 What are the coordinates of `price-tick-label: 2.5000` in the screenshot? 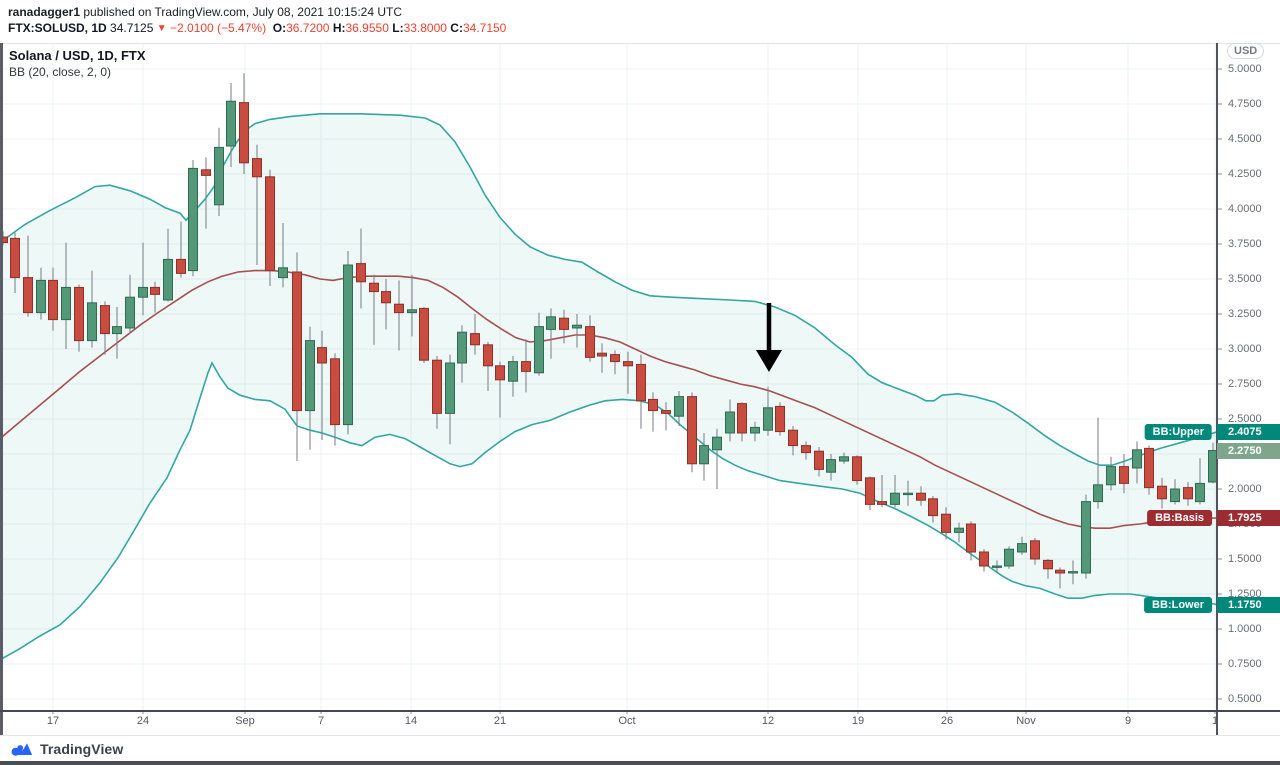 It's located at (1245, 419).